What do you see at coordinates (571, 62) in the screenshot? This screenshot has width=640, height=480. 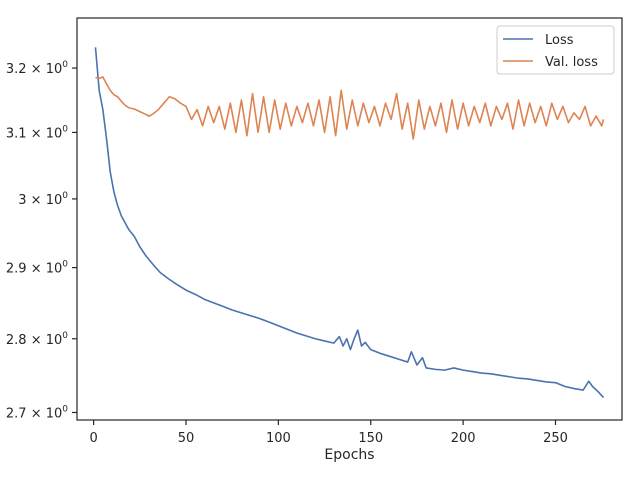 I see `legend-entry-label: Val. loss` at bounding box center [571, 62].